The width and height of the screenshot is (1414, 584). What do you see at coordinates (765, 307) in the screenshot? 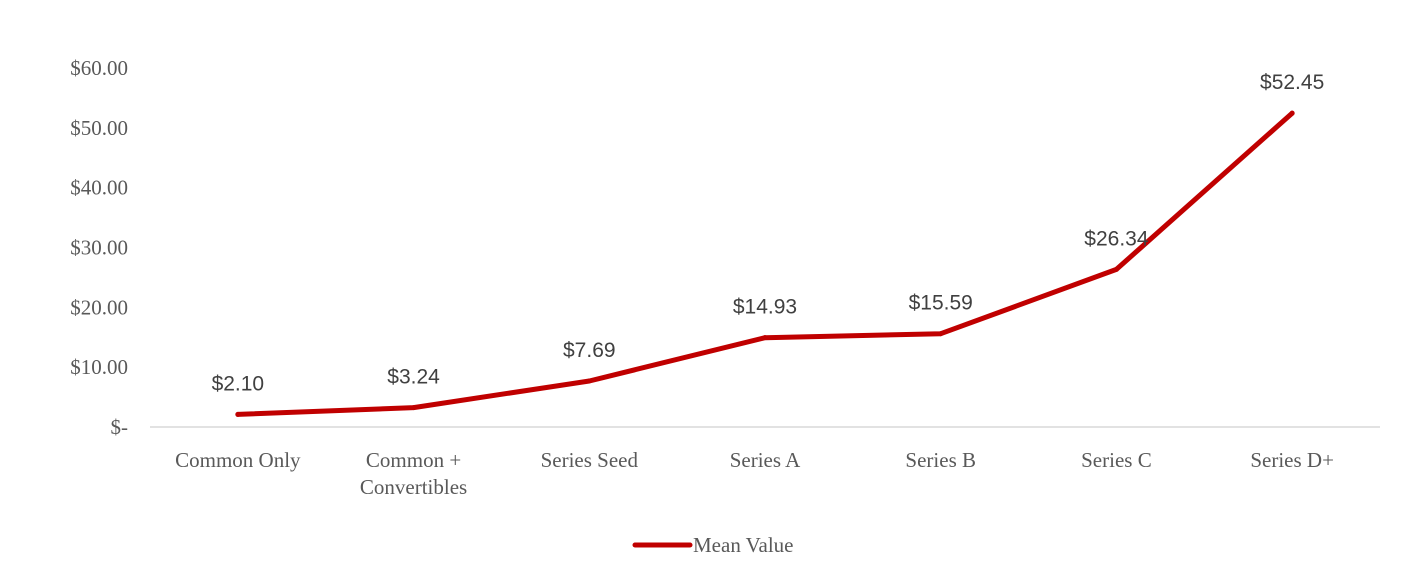
I see `data-label: $14.93` at bounding box center [765, 307].